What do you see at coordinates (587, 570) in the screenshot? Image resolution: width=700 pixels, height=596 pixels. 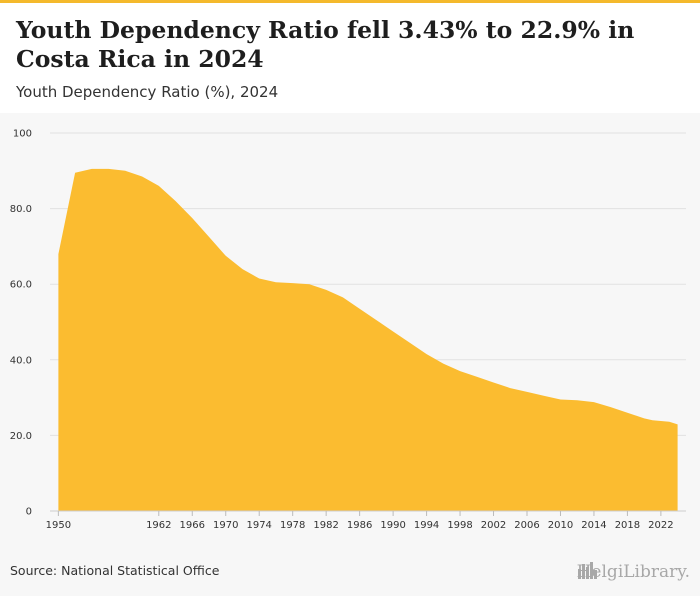 I see `city-skyline-icon` at bounding box center [587, 570].